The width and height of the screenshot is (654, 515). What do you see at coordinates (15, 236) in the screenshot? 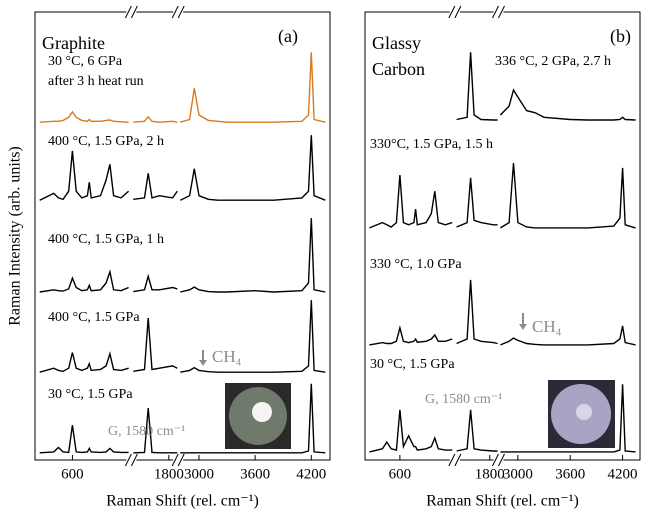
I see `y-axis-label: Raman Intensity (arb. units)` at bounding box center [15, 236].